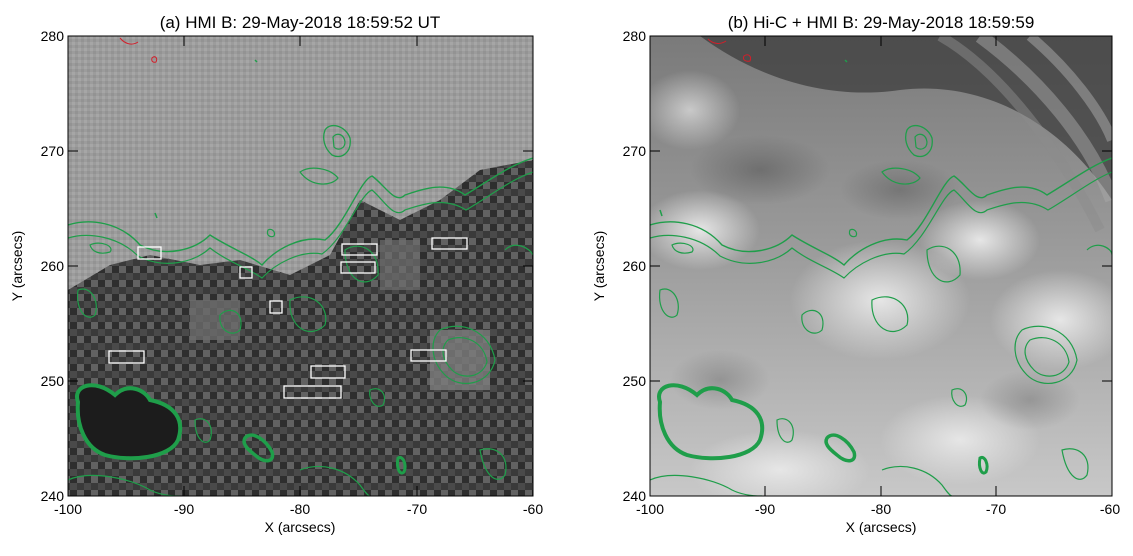 This screenshot has width=1133, height=556. I want to click on xtick-labels-a: -100 -90 -80 -70 -60, so click(298, 509).